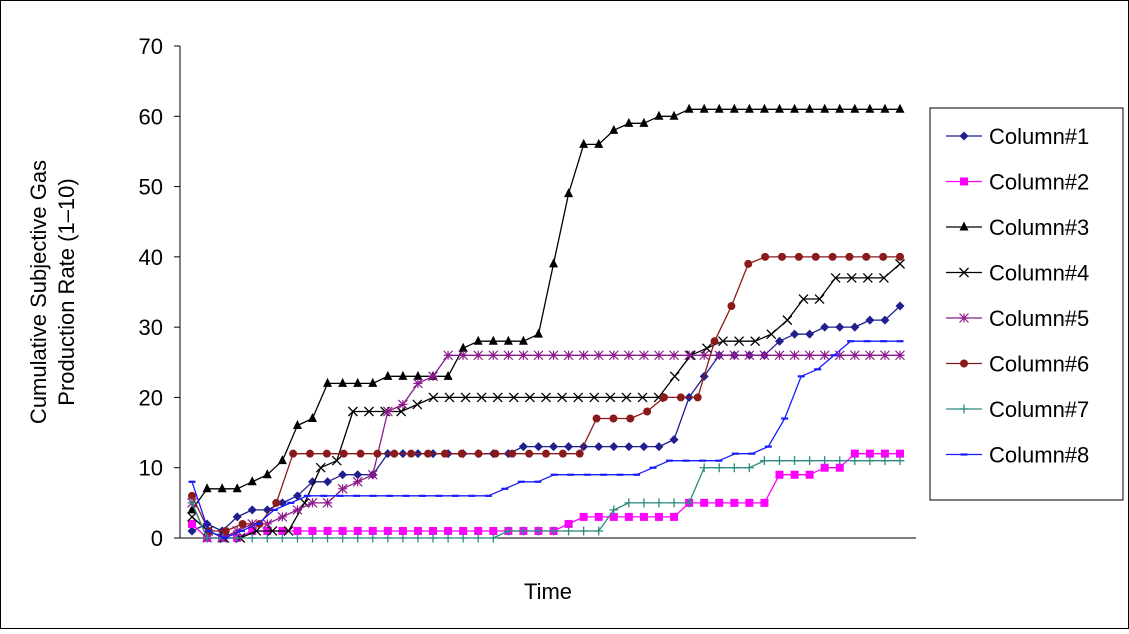  What do you see at coordinates (548, 591) in the screenshot?
I see `x-axis-label: Time` at bounding box center [548, 591].